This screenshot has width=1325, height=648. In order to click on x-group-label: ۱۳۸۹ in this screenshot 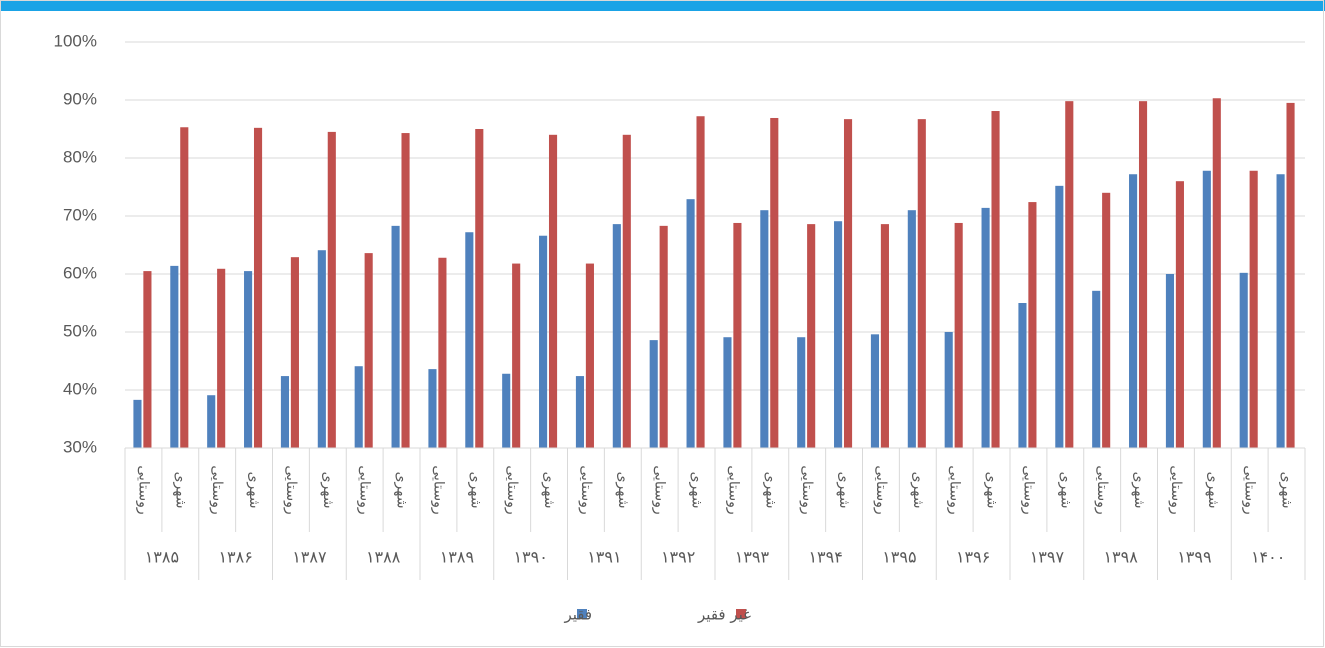, I will do `click(457, 557)`.